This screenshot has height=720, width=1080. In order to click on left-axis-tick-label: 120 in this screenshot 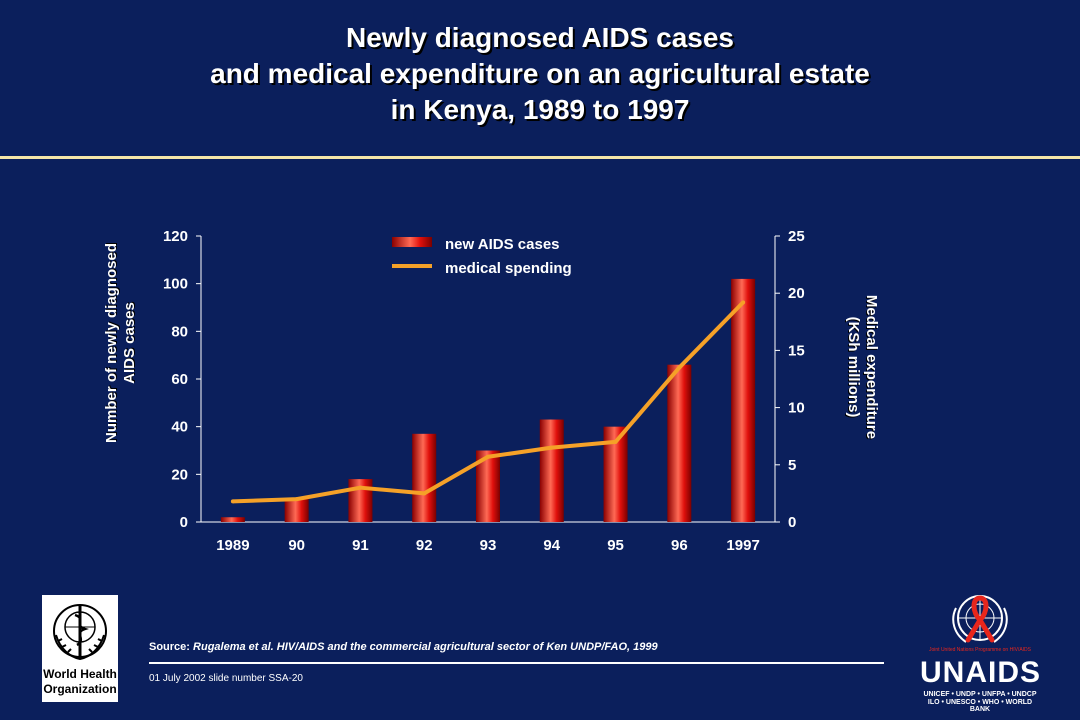, I will do `click(175, 236)`.